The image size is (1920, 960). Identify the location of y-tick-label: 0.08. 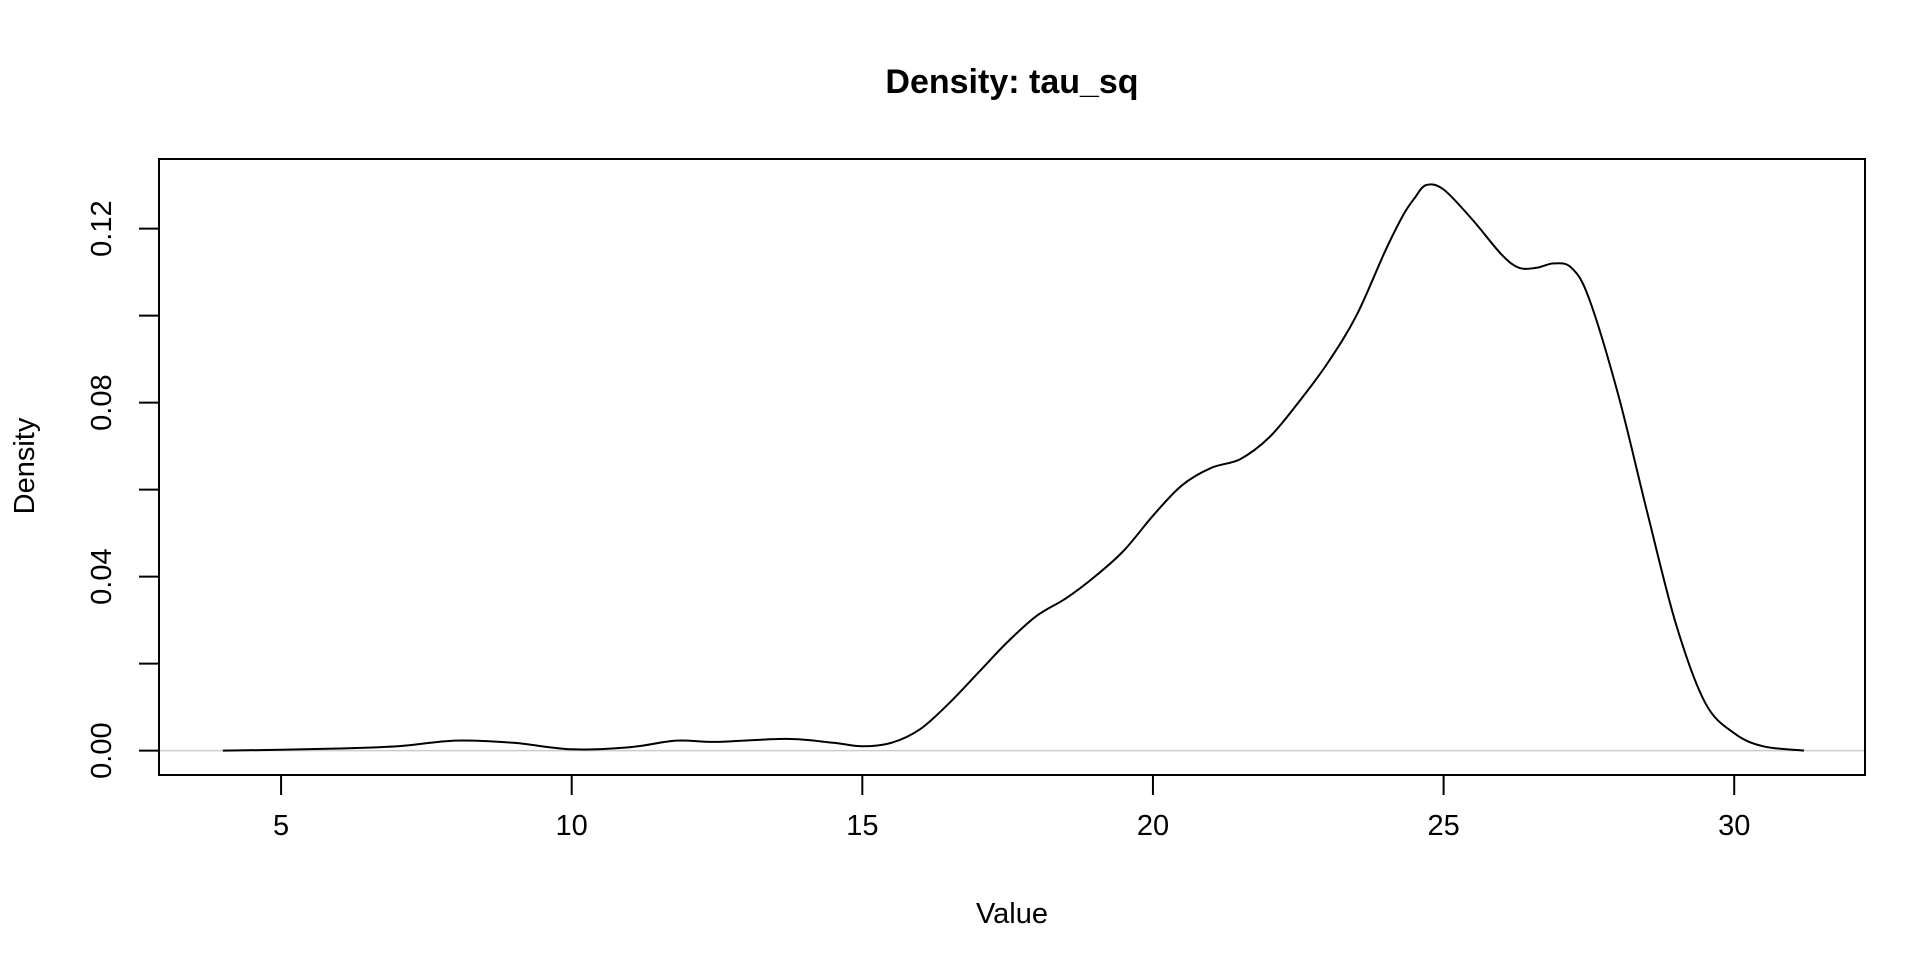
(102, 402).